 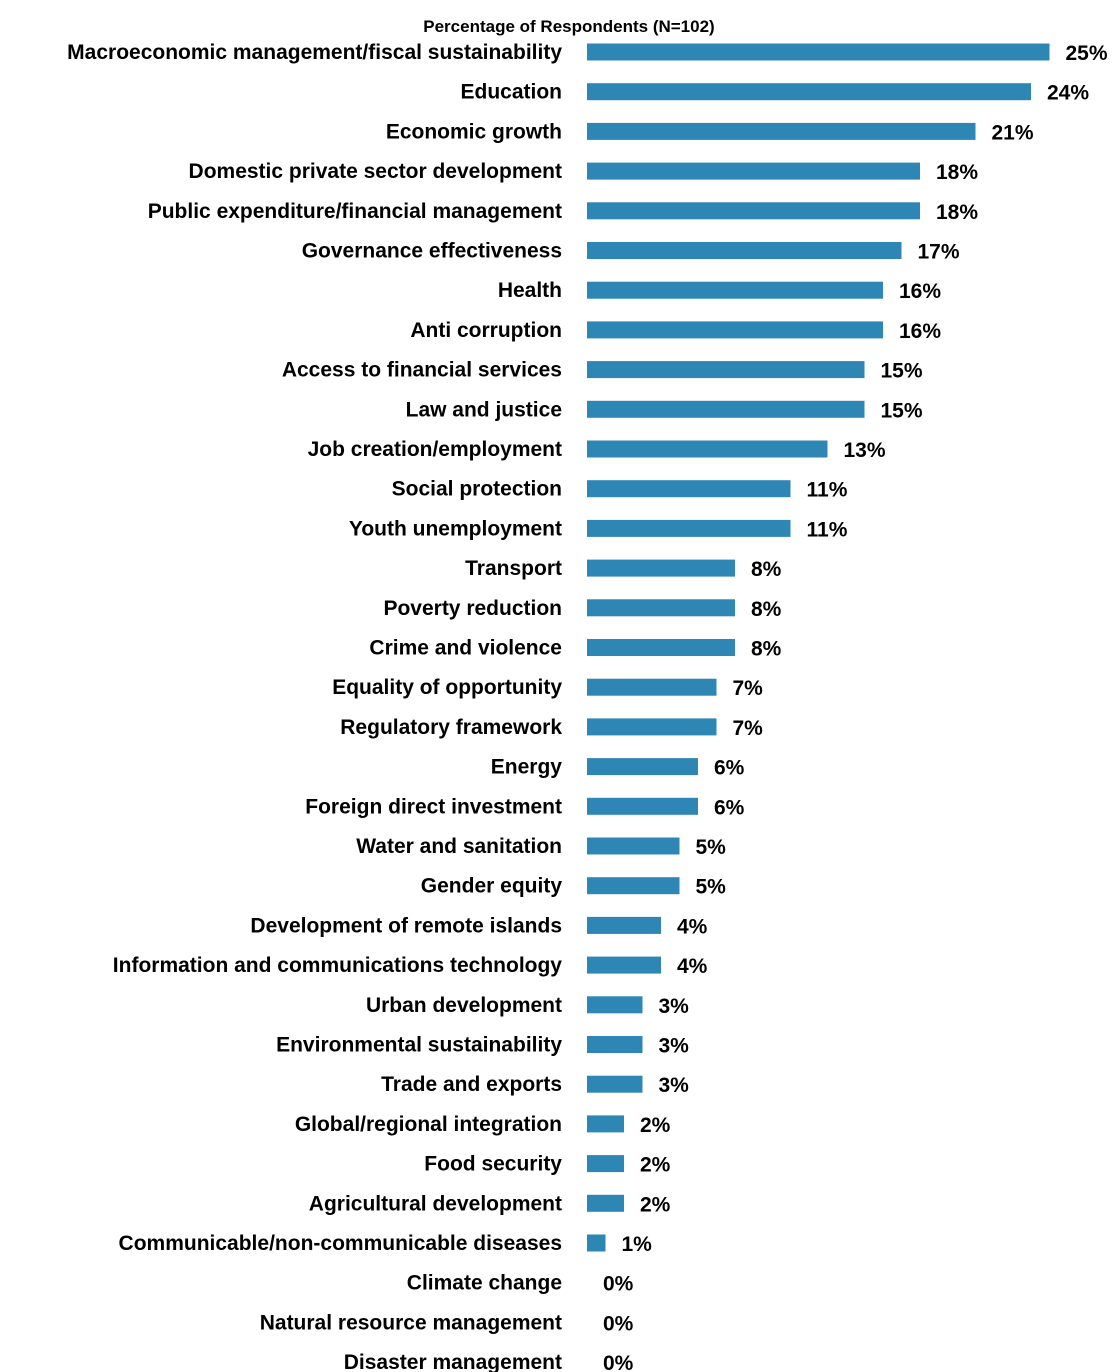 I want to click on chart-title: Percentage of Respondents (N=102), so click(x=568, y=26).